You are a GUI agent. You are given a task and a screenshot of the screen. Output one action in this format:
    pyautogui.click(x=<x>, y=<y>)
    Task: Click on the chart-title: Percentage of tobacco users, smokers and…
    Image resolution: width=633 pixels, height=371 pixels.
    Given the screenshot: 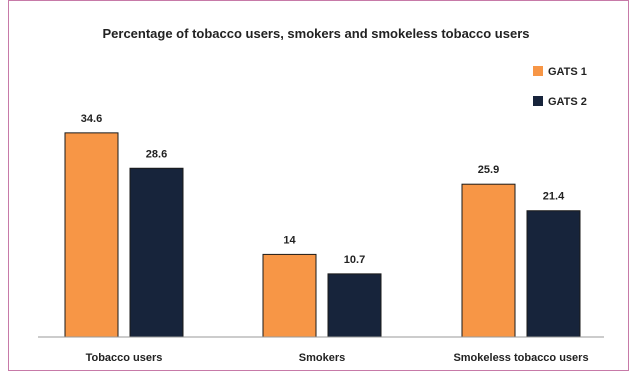 What is the action you would take?
    pyautogui.click(x=315, y=33)
    